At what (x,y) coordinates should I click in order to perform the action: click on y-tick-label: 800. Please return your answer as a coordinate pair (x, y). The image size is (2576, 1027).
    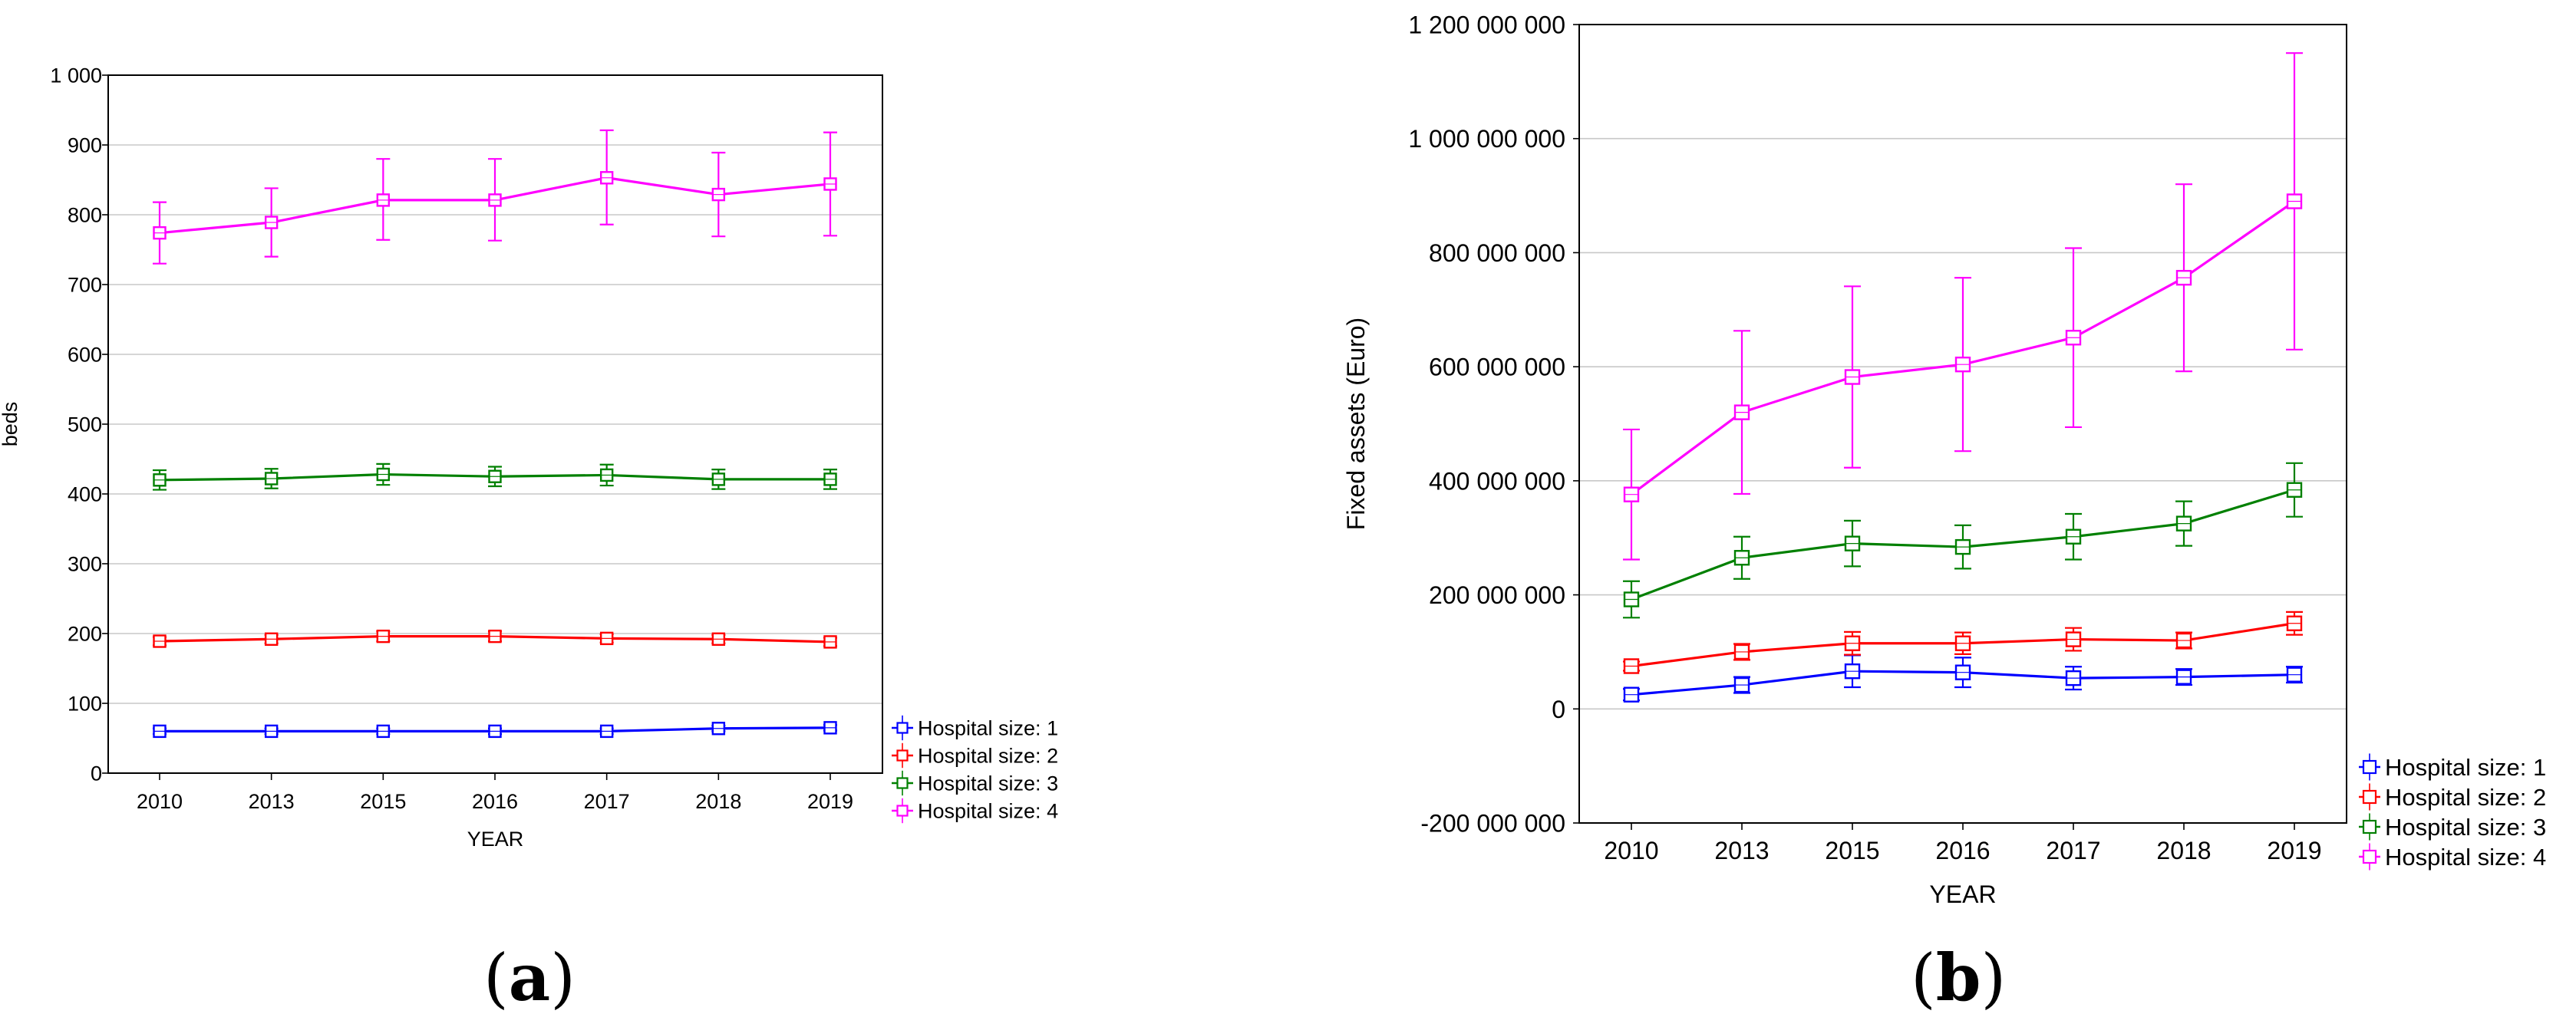
    Looking at the image, I should click on (85, 215).